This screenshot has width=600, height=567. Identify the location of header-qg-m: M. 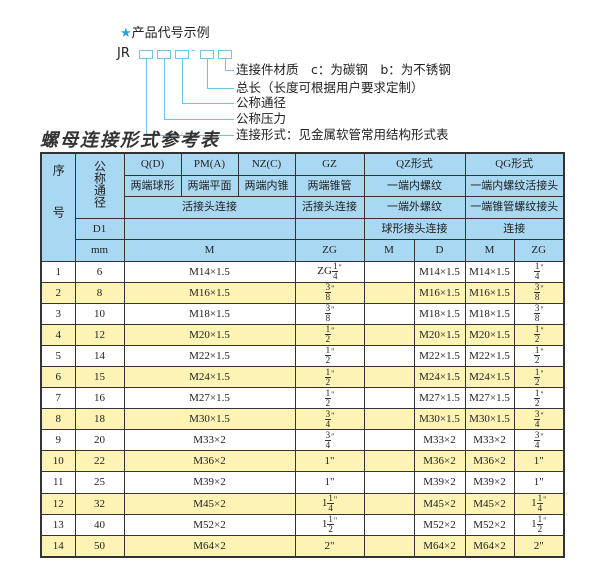
(489, 250).